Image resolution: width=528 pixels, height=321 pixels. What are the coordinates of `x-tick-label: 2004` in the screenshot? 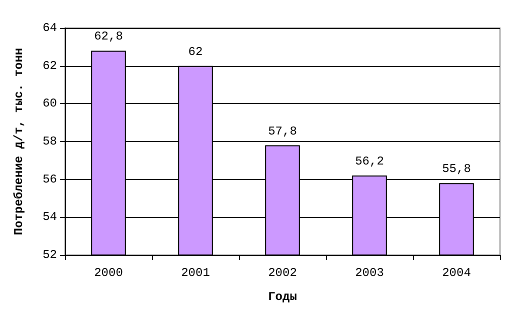 It's located at (456, 273).